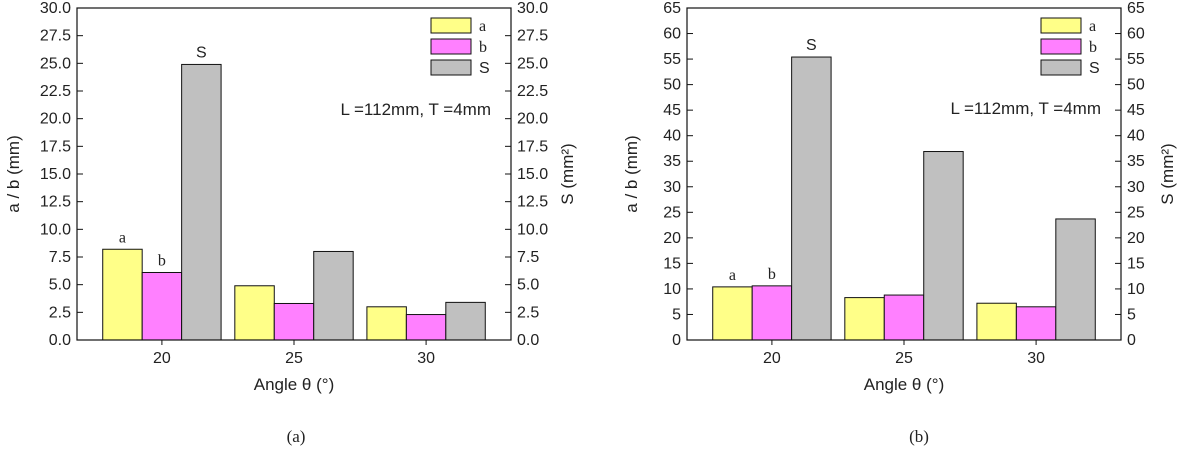 The height and width of the screenshot is (450, 1200). Describe the element at coordinates (1136, 110) in the screenshot. I see `y-right-tick-label: 45` at that location.